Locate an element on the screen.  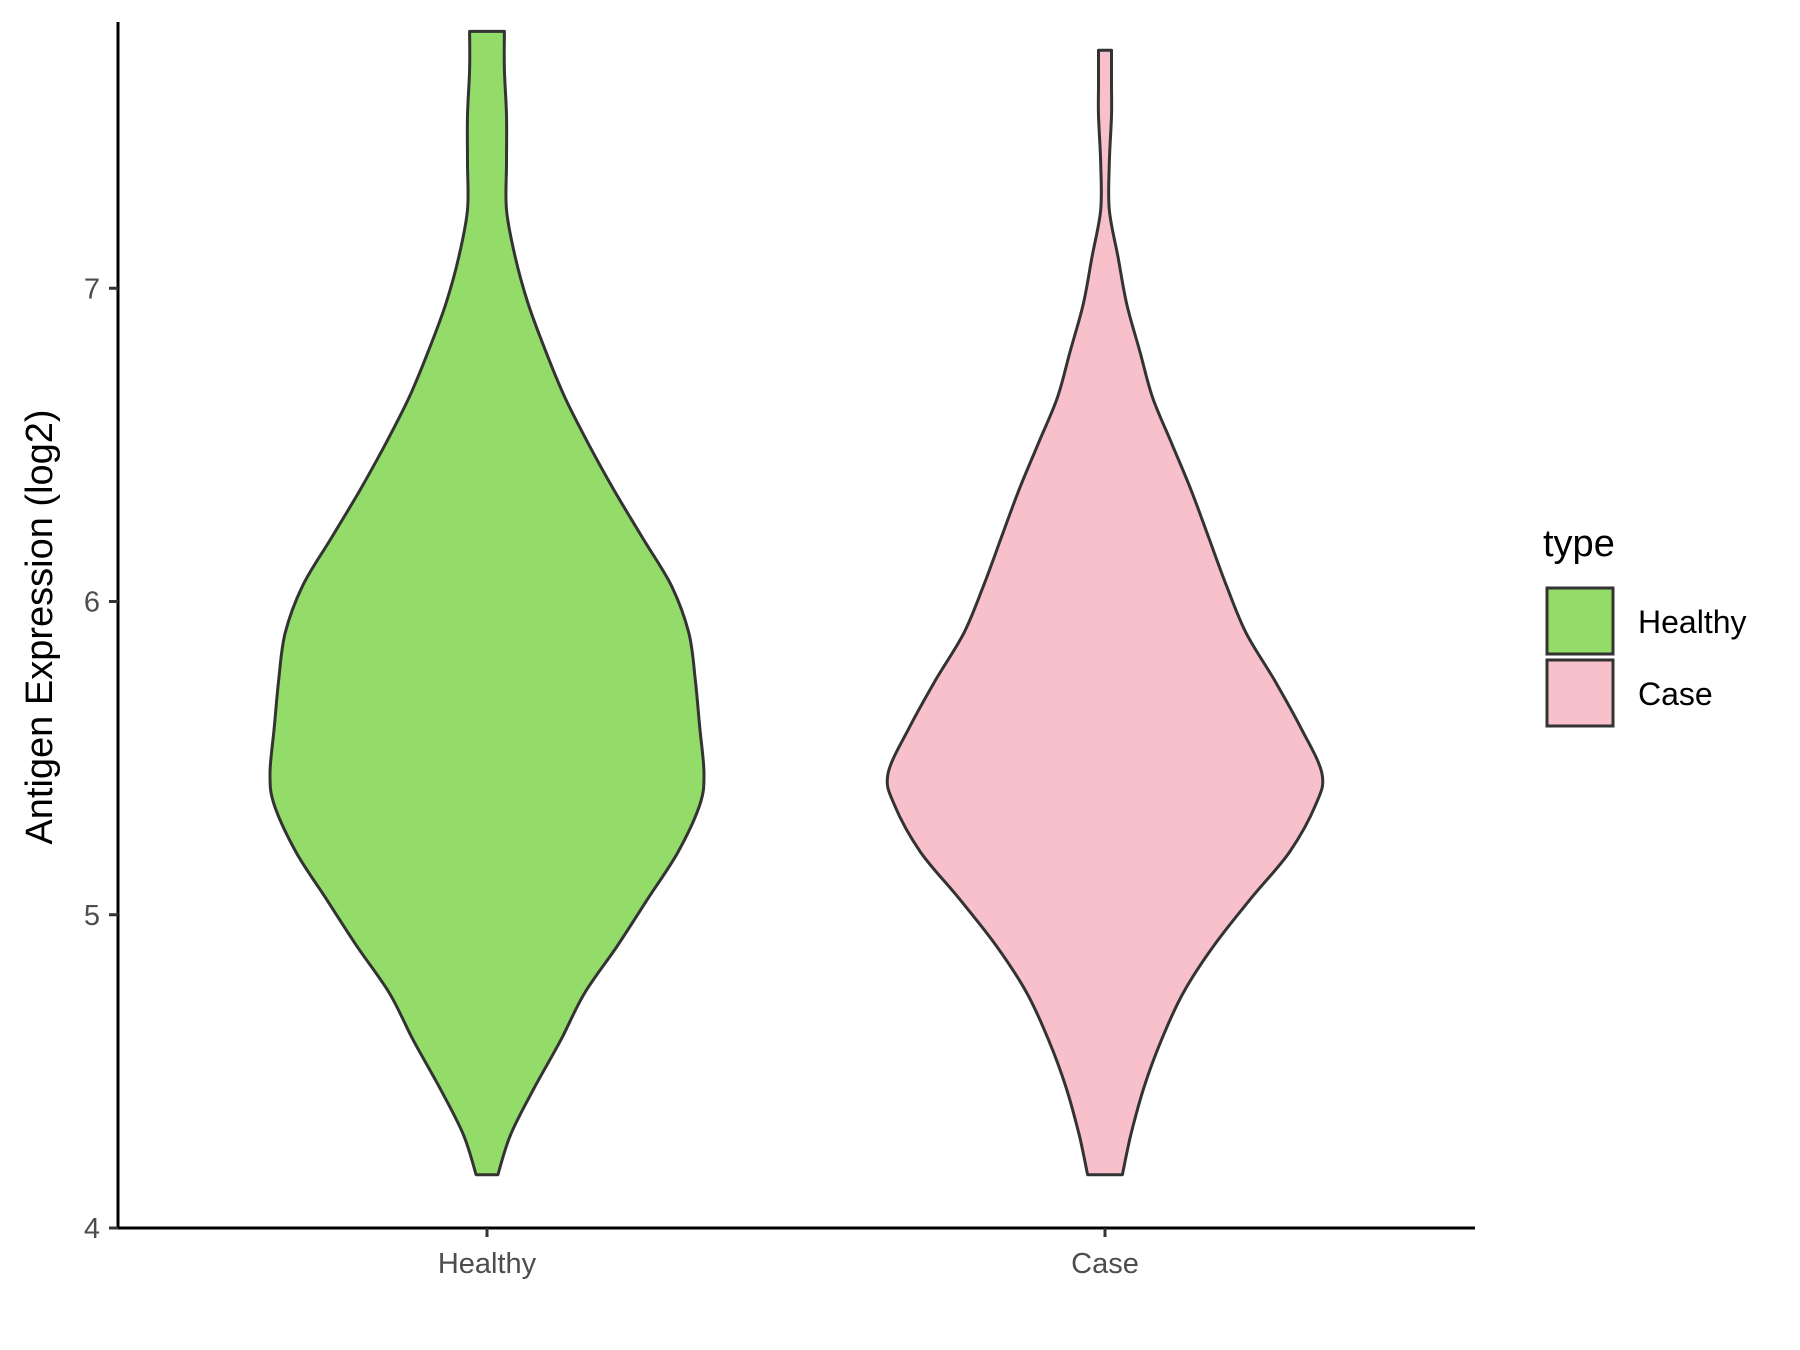
legend-label-healthy: Healthy is located at coordinates (1692, 622).